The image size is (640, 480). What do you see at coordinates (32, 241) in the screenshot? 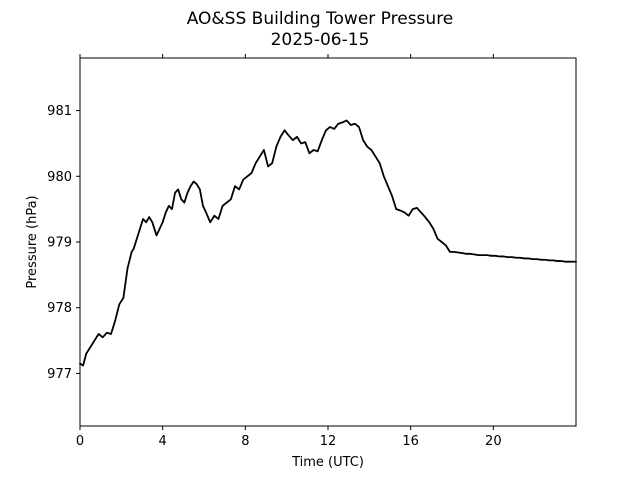
I see `y-axis-label: Pressure (hPa)` at bounding box center [32, 241].